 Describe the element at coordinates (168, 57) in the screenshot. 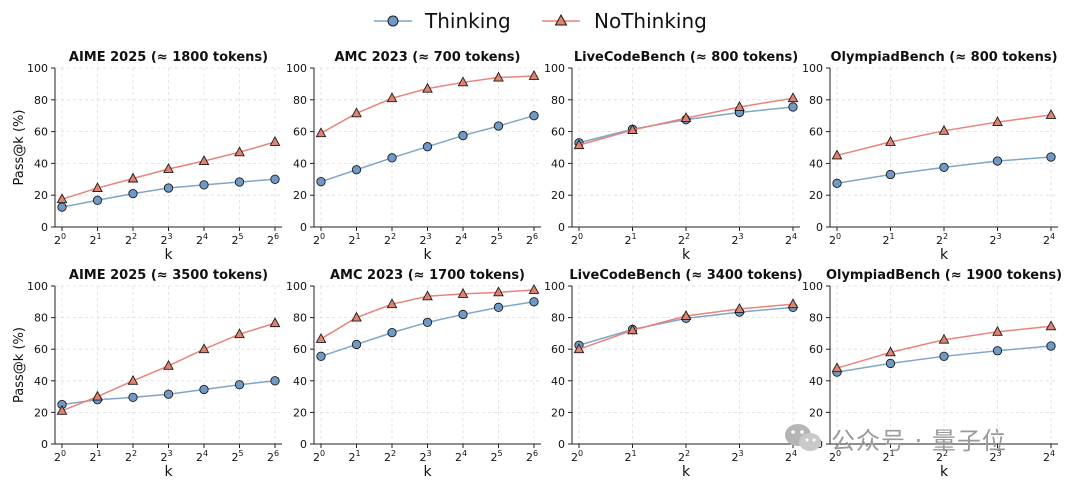

I see `panel-title: AIME 2025 (≈ 1800 tokens)` at that location.